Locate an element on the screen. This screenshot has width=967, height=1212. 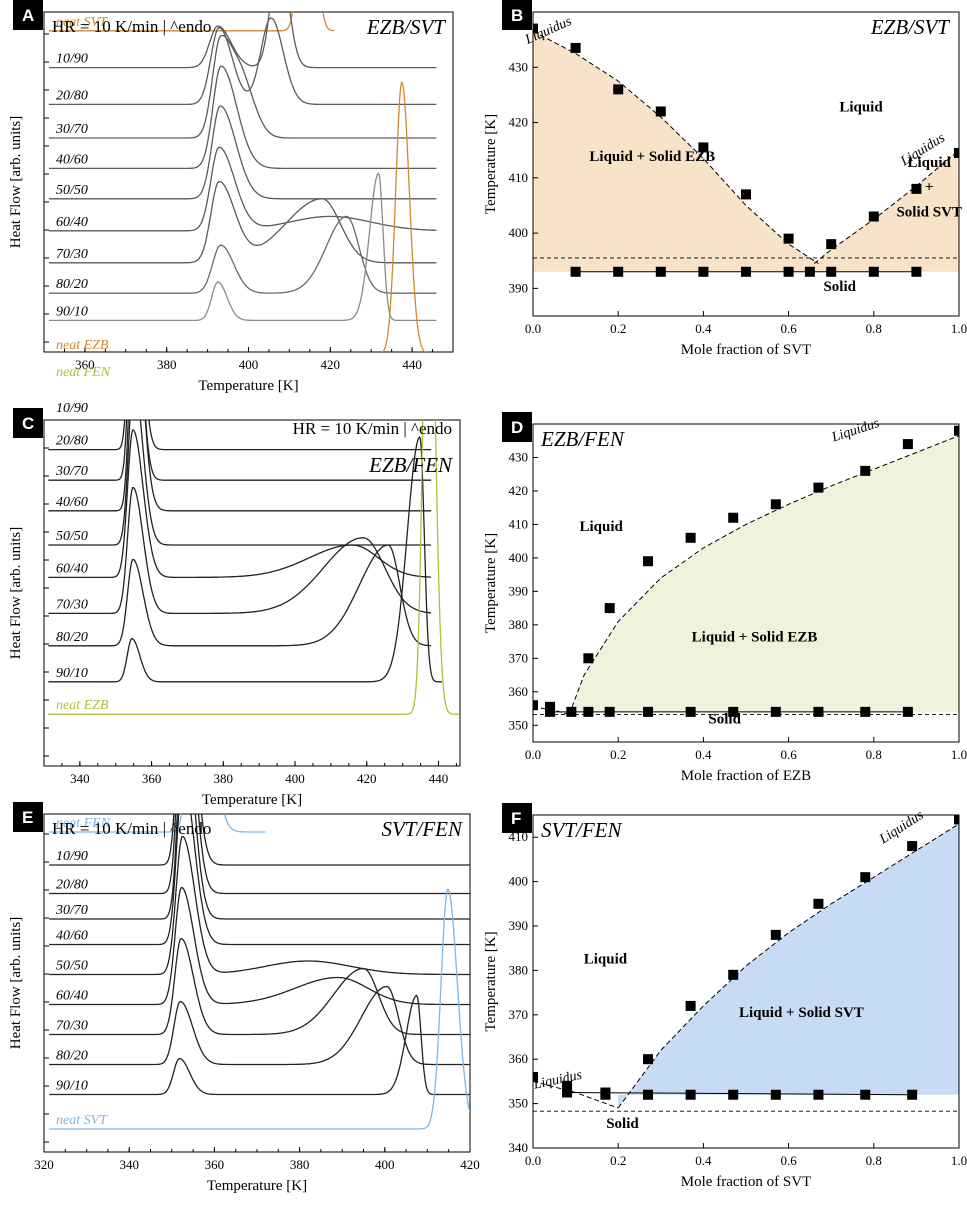
y-tick-label: 350 is located at coordinates (519, 1103).